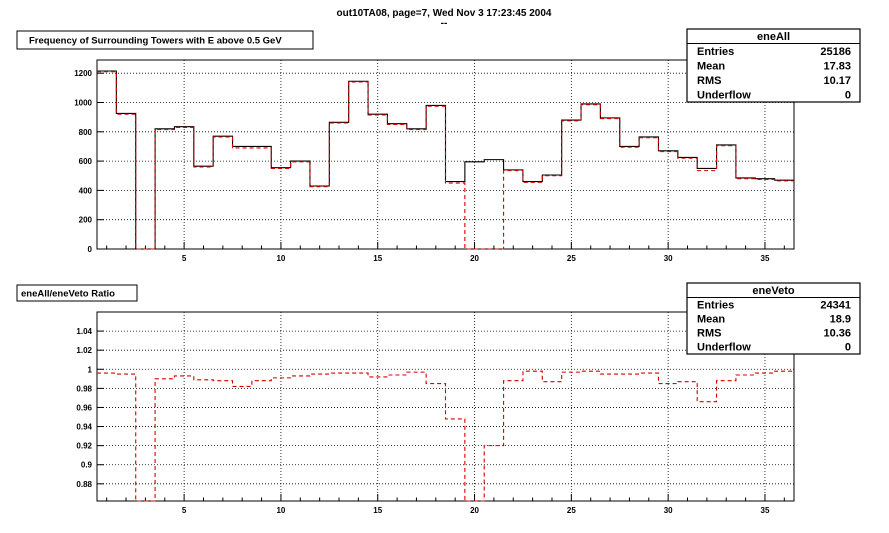 Image resolution: width=889 pixels, height=533 pixels. I want to click on y-tick-label: 400, so click(86, 190).